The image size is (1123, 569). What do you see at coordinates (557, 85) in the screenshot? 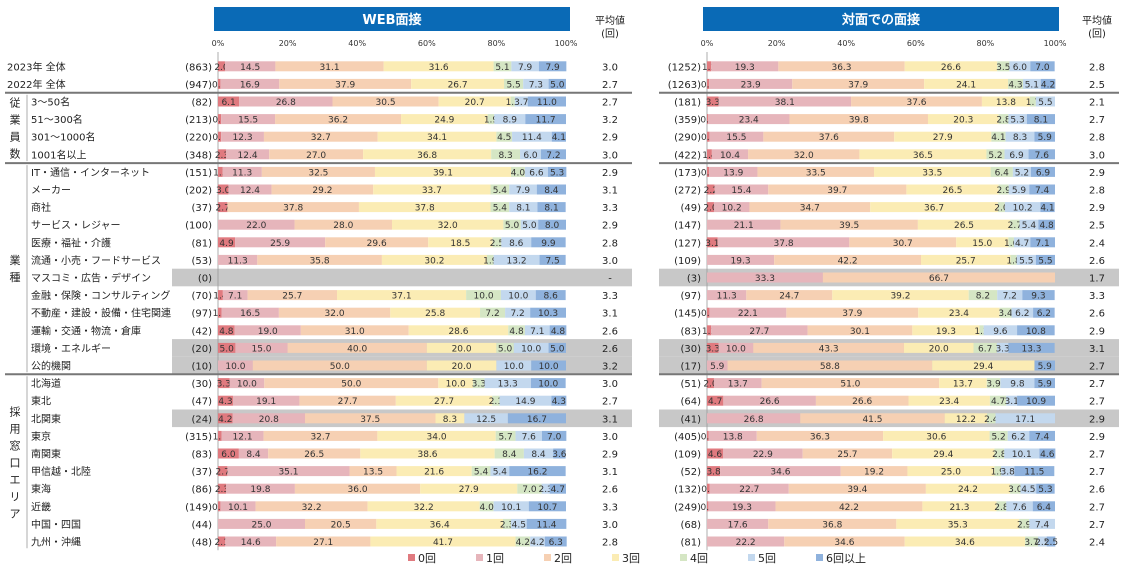
I see `data-label-web: 5.0` at bounding box center [557, 85].